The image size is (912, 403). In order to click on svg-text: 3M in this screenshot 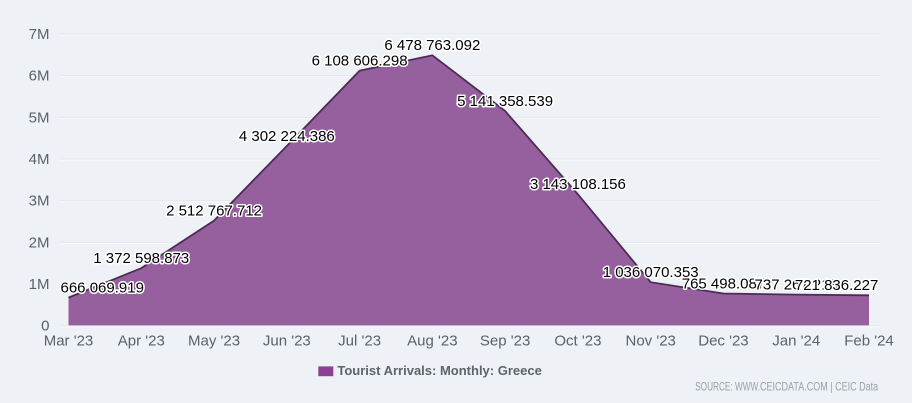, I will do `click(39, 201)`.